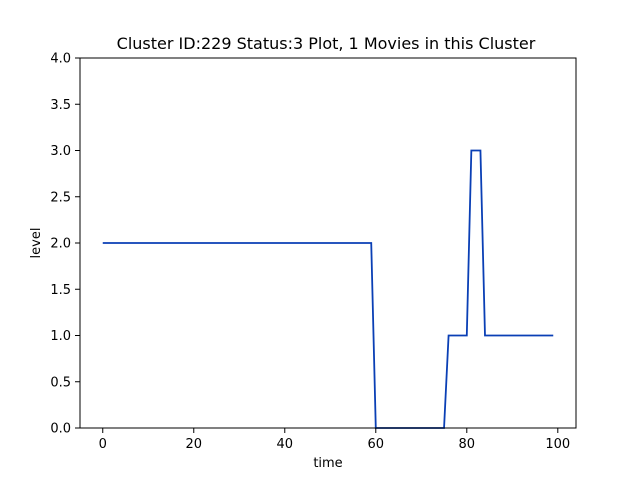 The image size is (640, 480). What do you see at coordinates (60, 382) in the screenshot?
I see `y-tick-label: 0.5` at bounding box center [60, 382].